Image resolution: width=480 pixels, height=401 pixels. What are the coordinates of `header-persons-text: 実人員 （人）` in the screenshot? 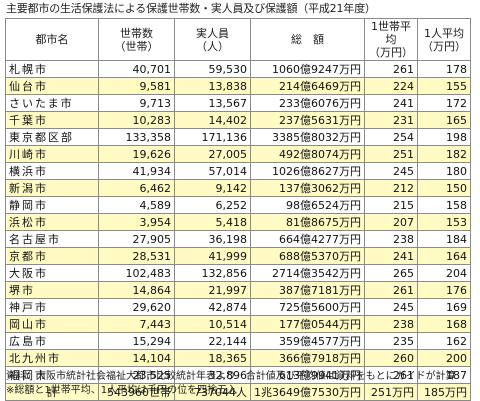 It's located at (212, 39).